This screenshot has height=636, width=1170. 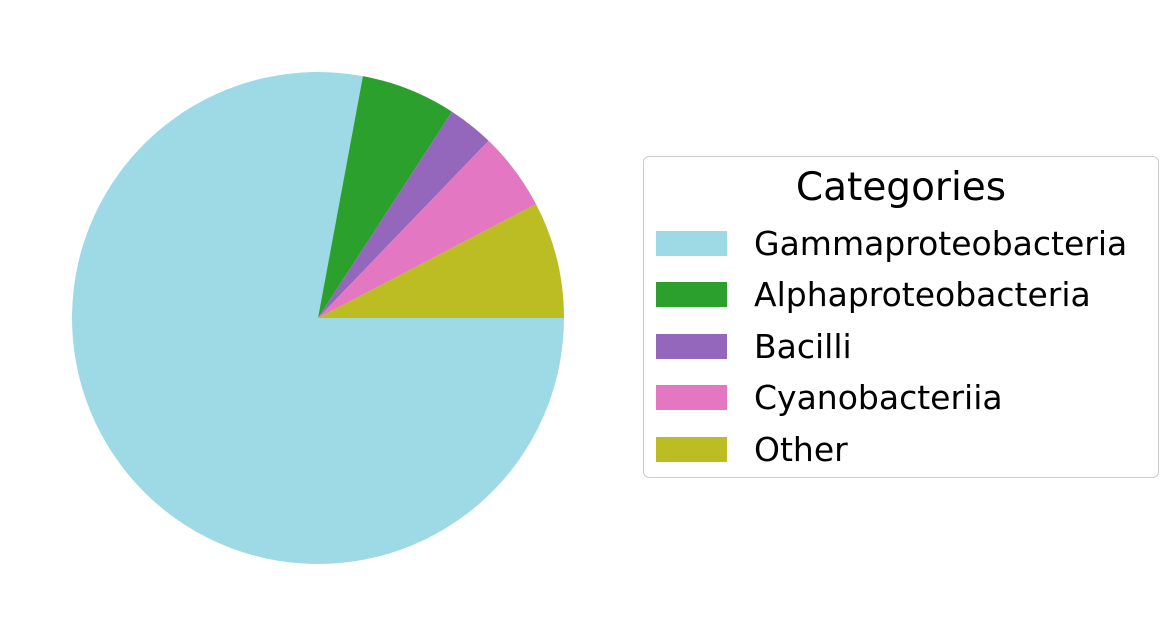 What do you see at coordinates (801, 449) in the screenshot?
I see `legend-label: Other` at bounding box center [801, 449].